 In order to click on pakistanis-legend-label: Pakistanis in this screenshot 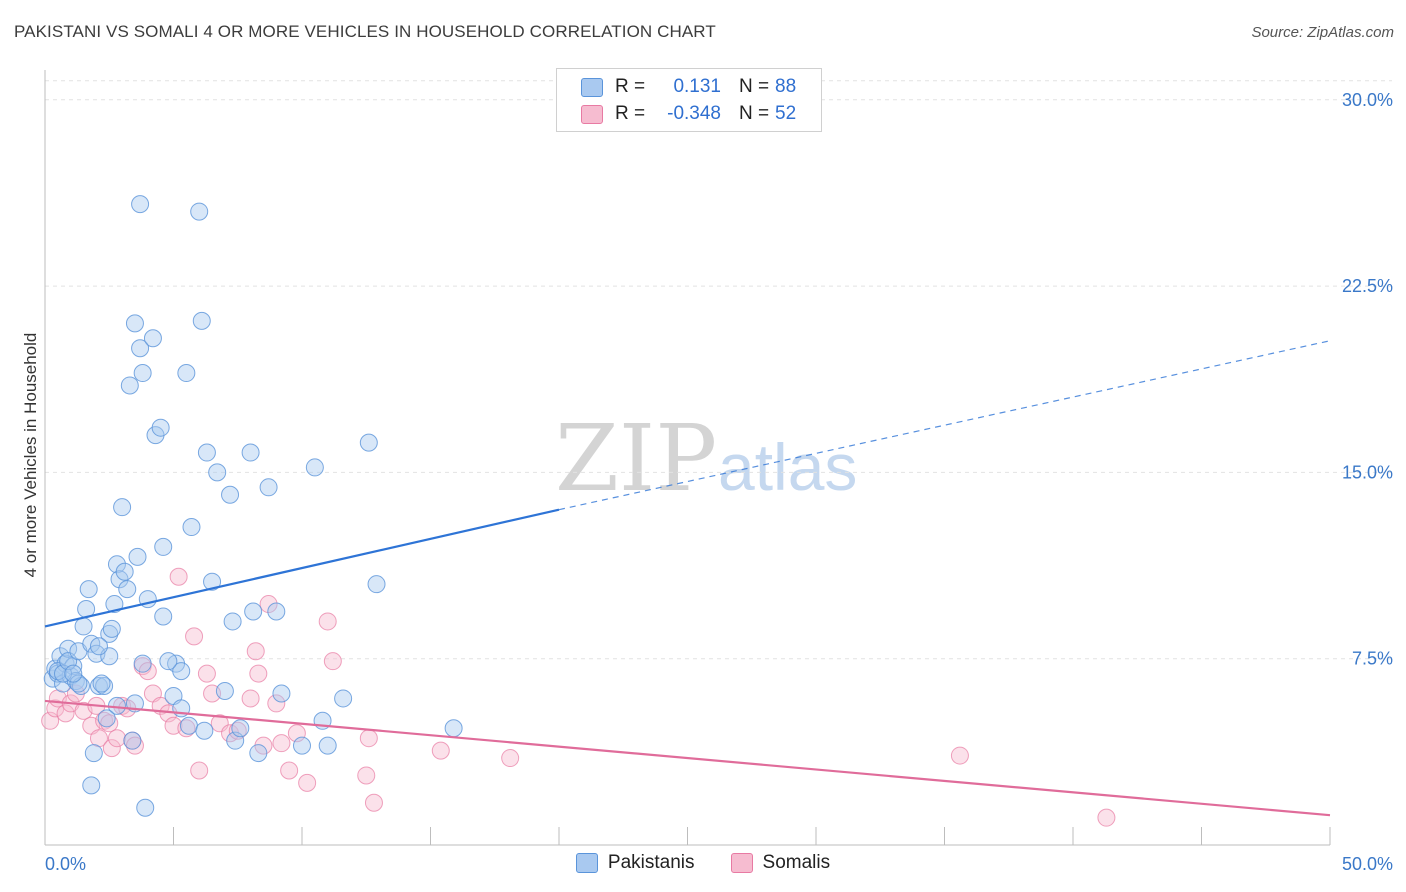, I will do `click(651, 862)`.